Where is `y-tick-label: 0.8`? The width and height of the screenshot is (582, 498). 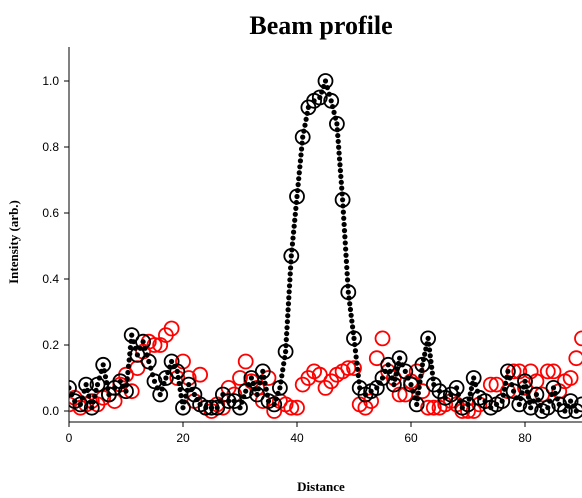 y-tick-label: 0.8 is located at coordinates (50, 147).